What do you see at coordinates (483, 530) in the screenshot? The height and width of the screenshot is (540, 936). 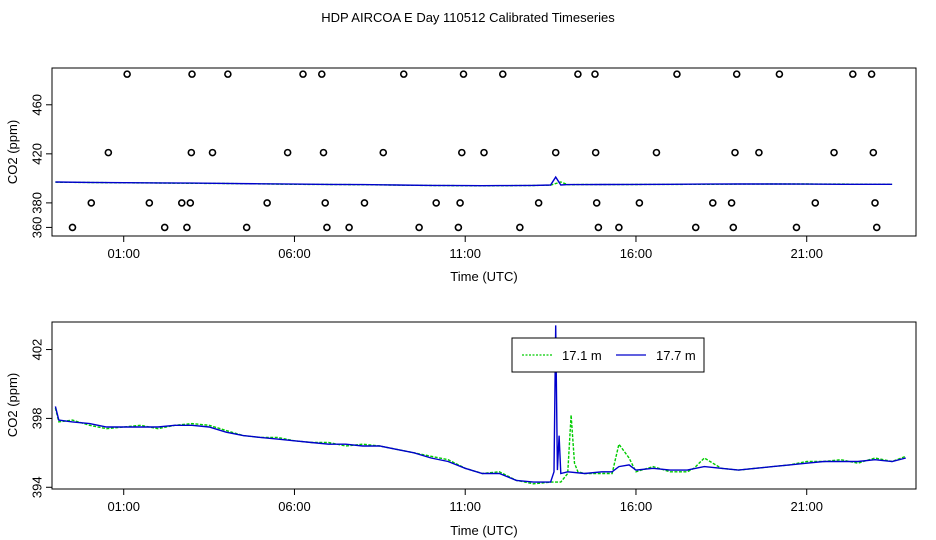 I see `bottom-x-axis-label: Time (UTC)` at bounding box center [483, 530].